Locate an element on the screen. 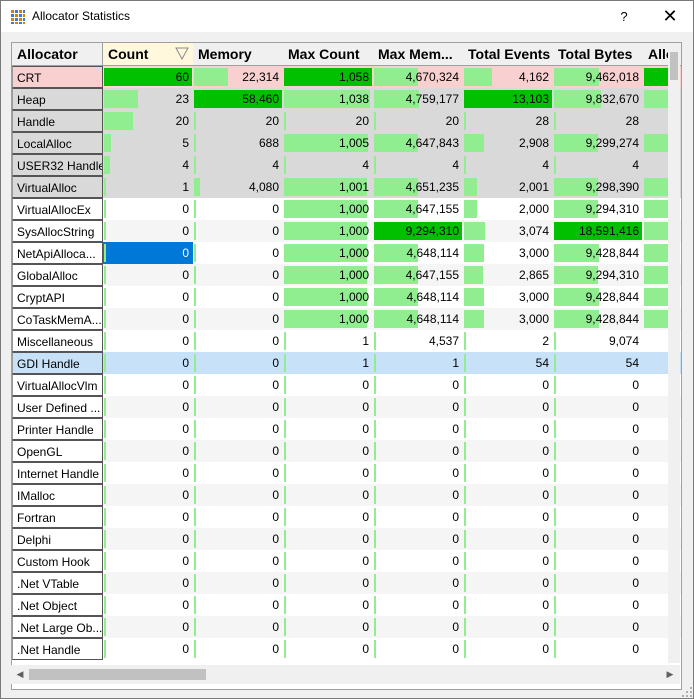  max-count-cell: 4 is located at coordinates (328, 165).